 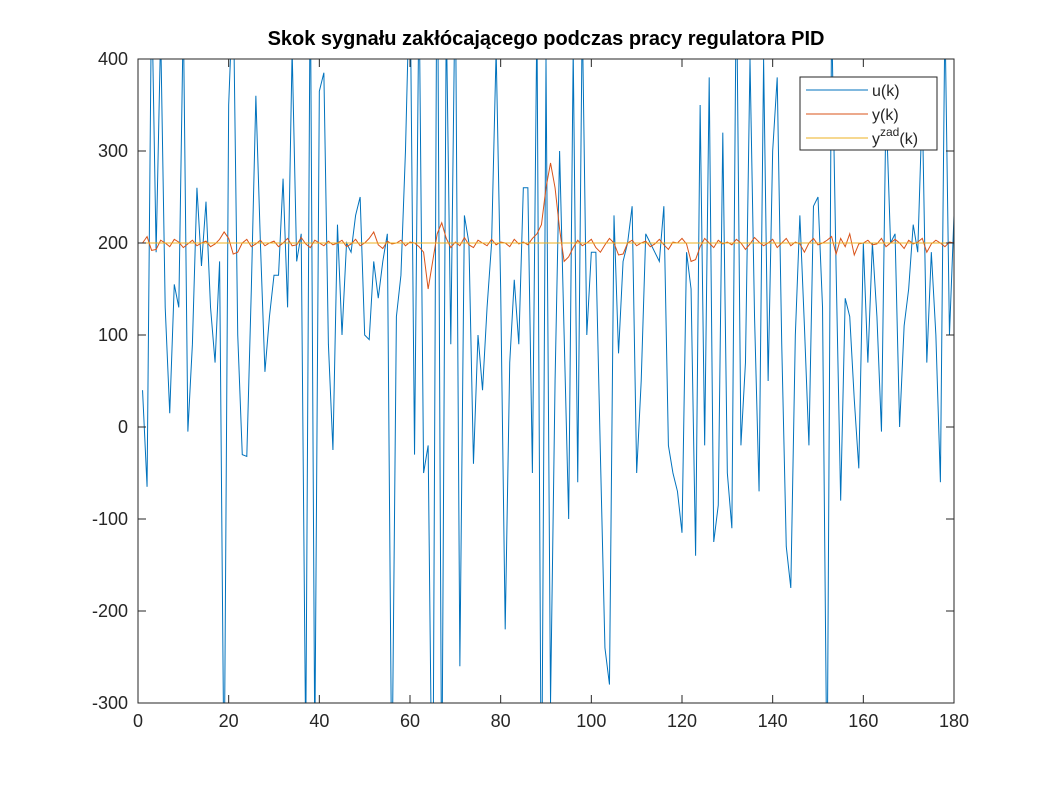 What do you see at coordinates (863, 721) in the screenshot?
I see `x-tick-label: 160` at bounding box center [863, 721].